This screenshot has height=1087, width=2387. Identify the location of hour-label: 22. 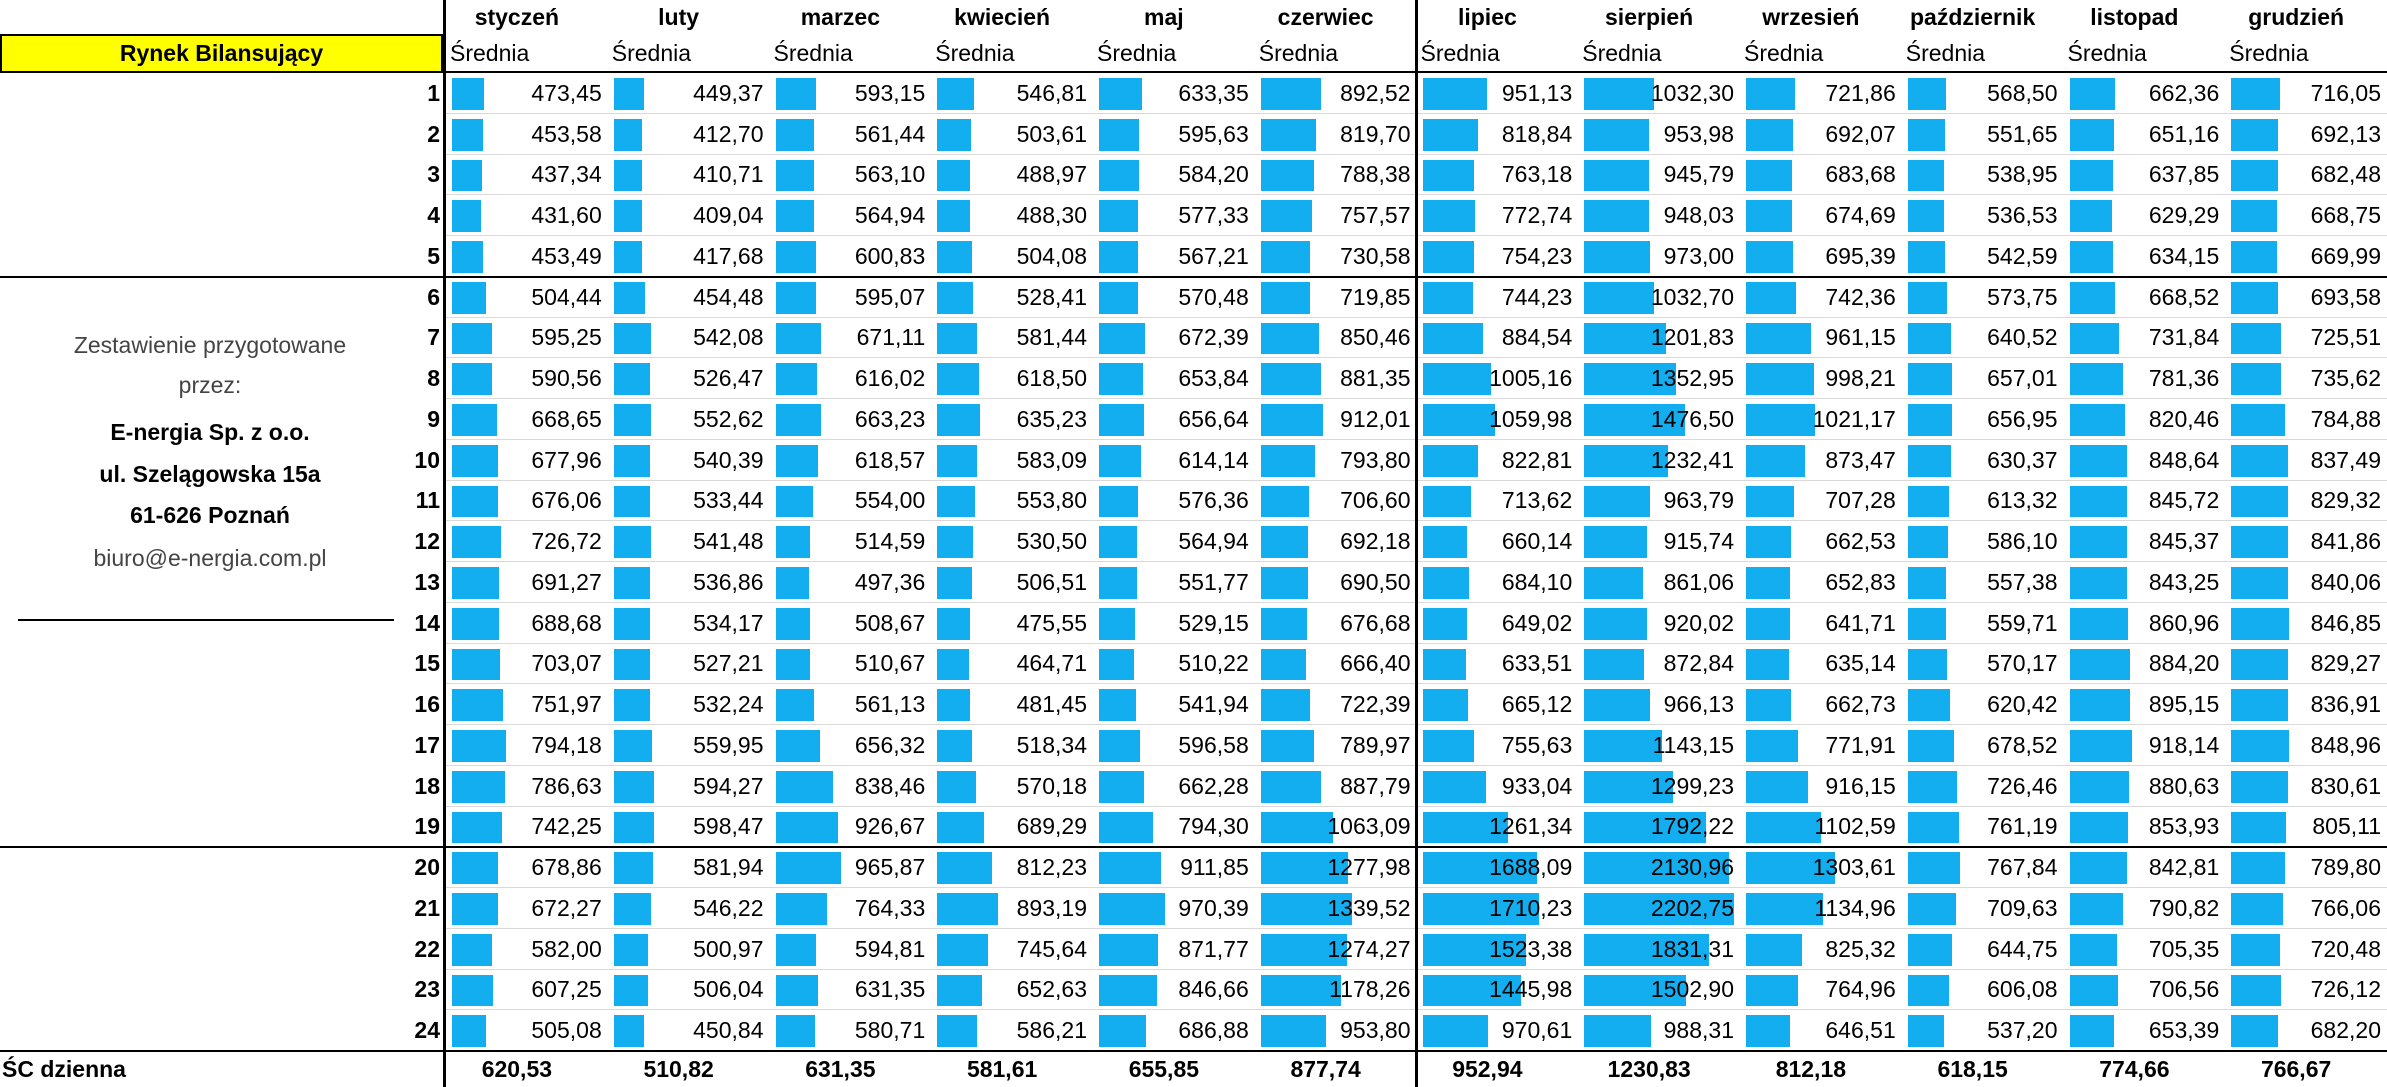
(427, 948).